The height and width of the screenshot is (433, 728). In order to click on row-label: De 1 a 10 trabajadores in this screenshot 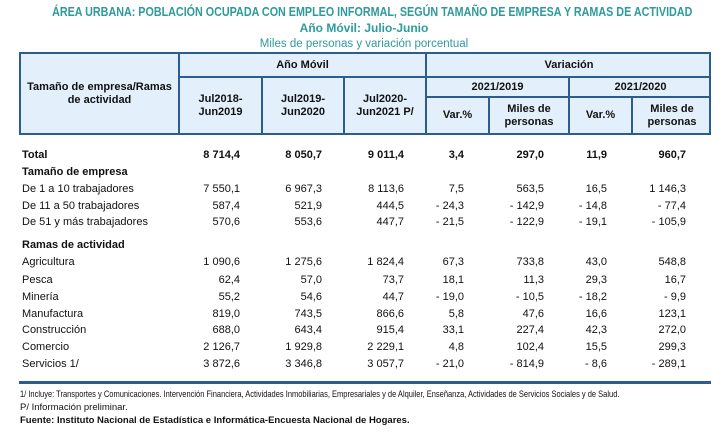, I will do `click(78, 189)`.